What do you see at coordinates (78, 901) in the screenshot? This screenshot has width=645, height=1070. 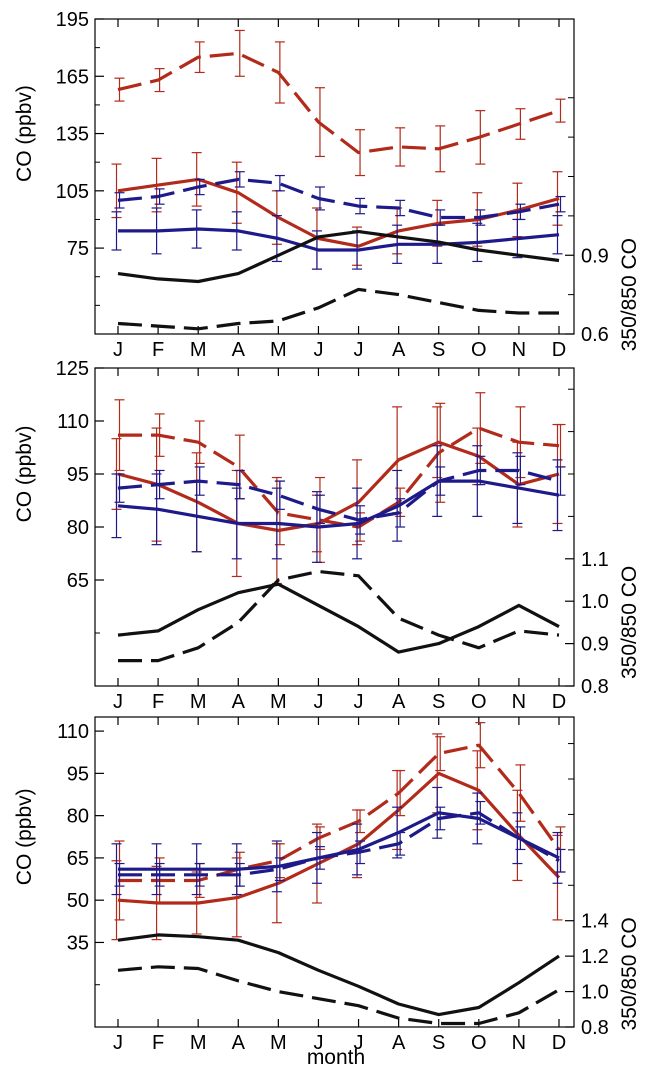 I see `left-y-tick-label: 50` at bounding box center [78, 901].